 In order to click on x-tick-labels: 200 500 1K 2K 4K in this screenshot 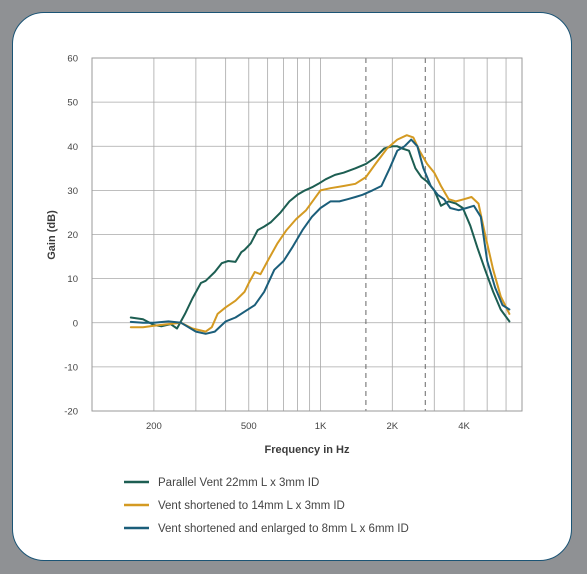, I will do `click(308, 426)`.